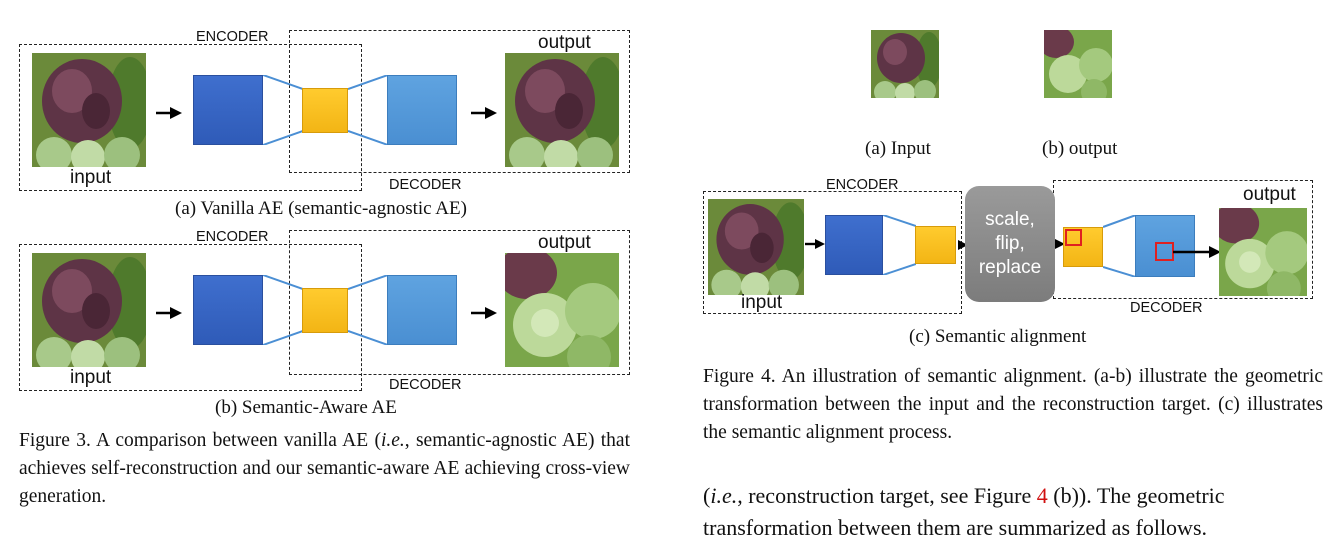 The image size is (1334, 544). I want to click on subcaption-b: (b) Semantic-Aware AE, so click(306, 407).